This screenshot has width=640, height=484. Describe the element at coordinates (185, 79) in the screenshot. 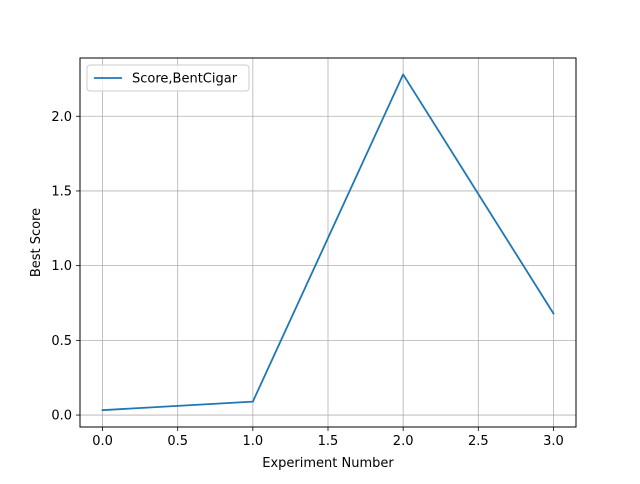

I see `legend-entry-score-bentcigar: Score,BentCigar` at that location.